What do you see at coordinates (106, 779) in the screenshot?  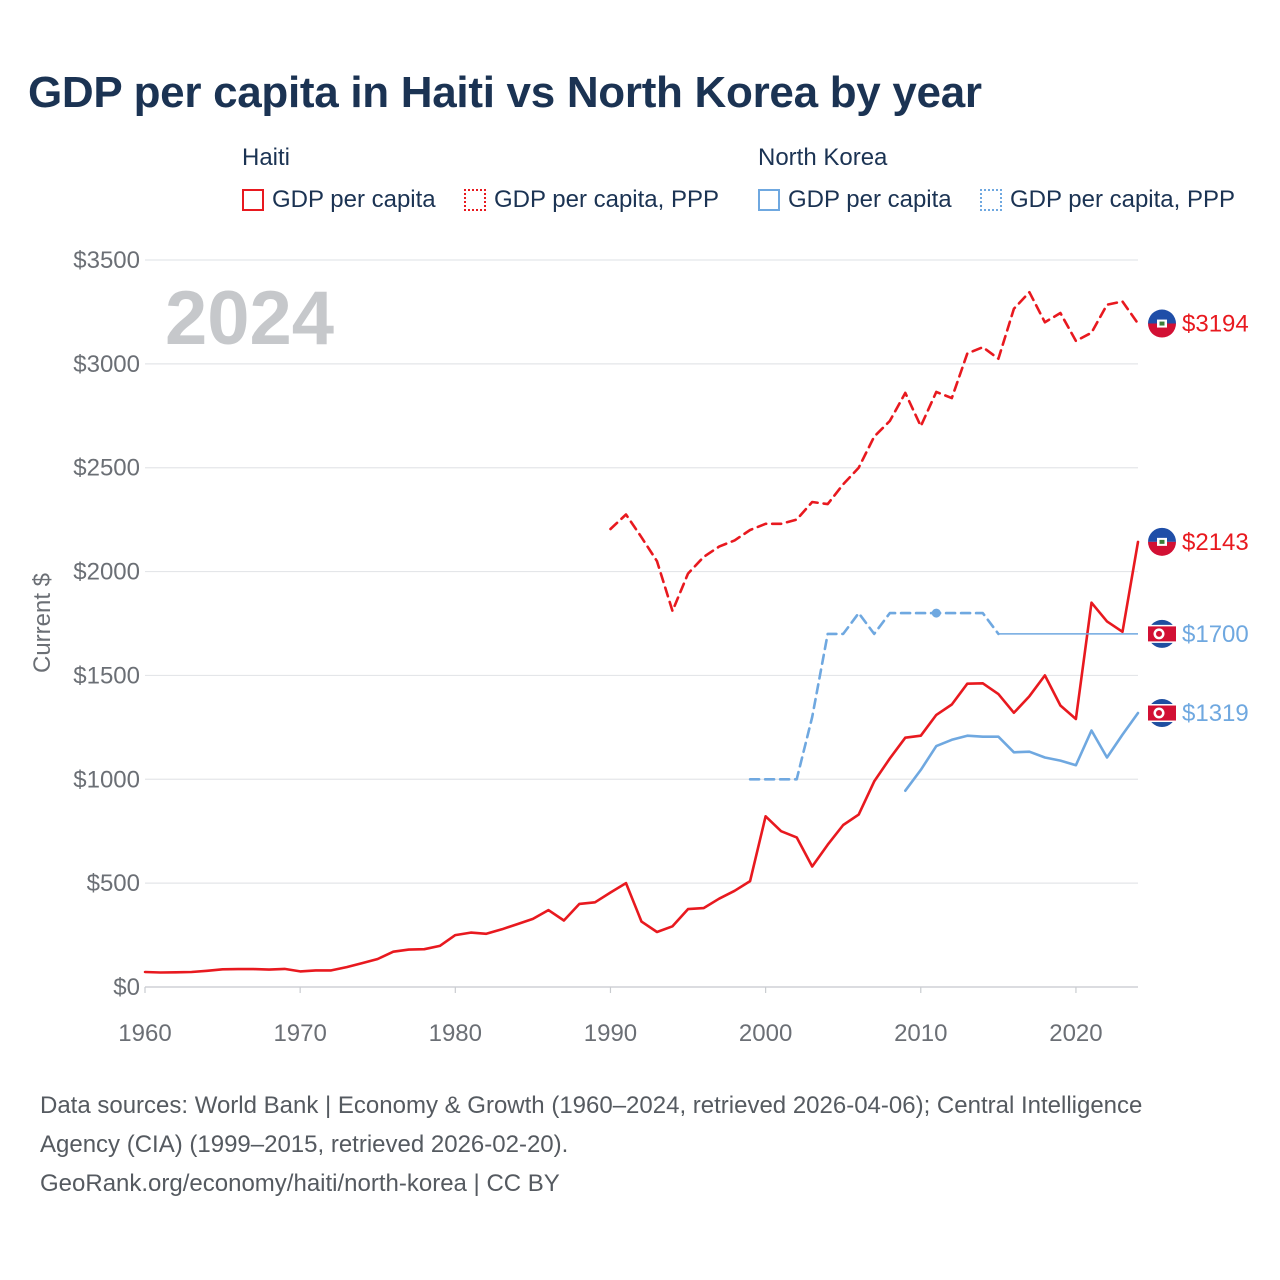 I see `y-tick-label: $1000` at bounding box center [106, 779].